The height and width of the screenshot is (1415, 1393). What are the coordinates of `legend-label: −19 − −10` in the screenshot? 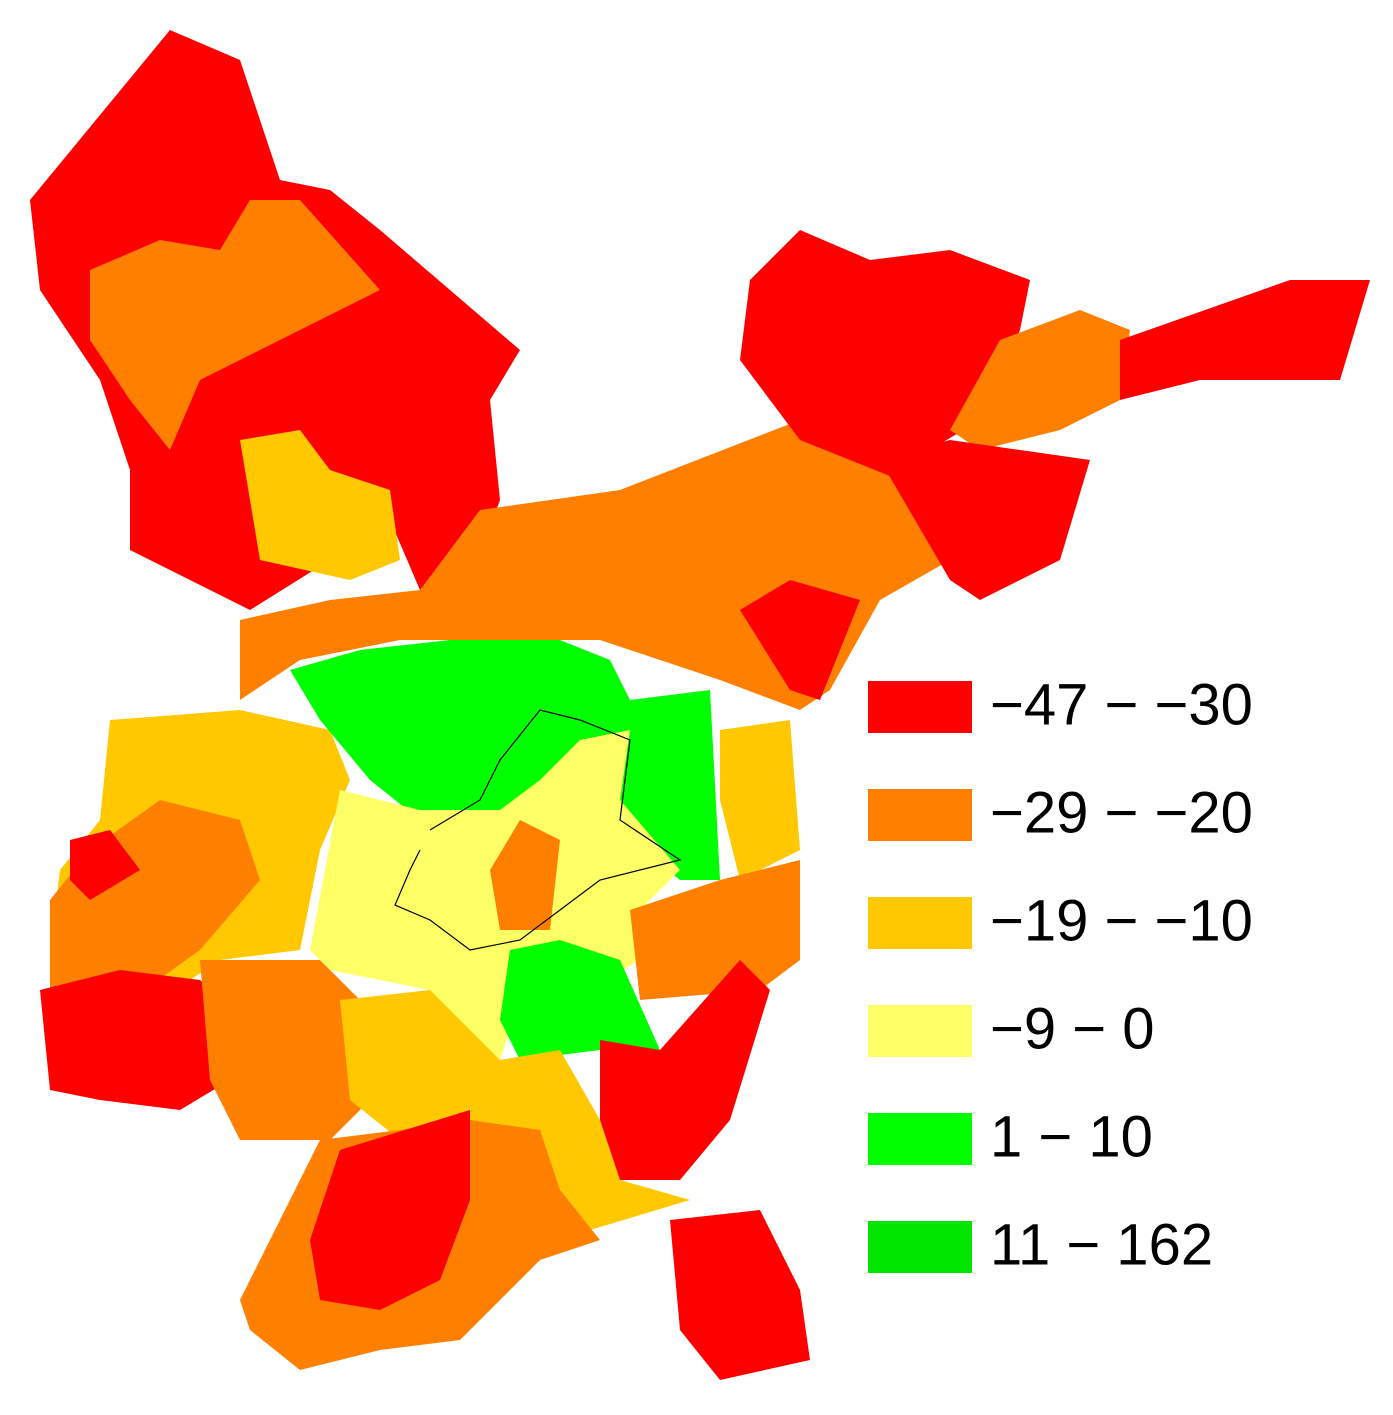 It's located at (1121, 920).